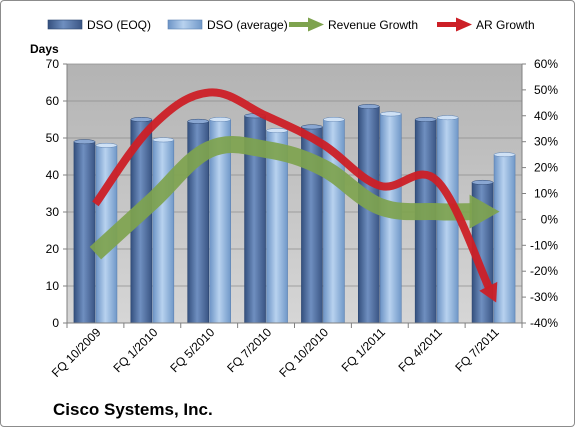 The image size is (575, 427). I want to click on x-tick-label: FQ 10/2009, so click(76, 352).